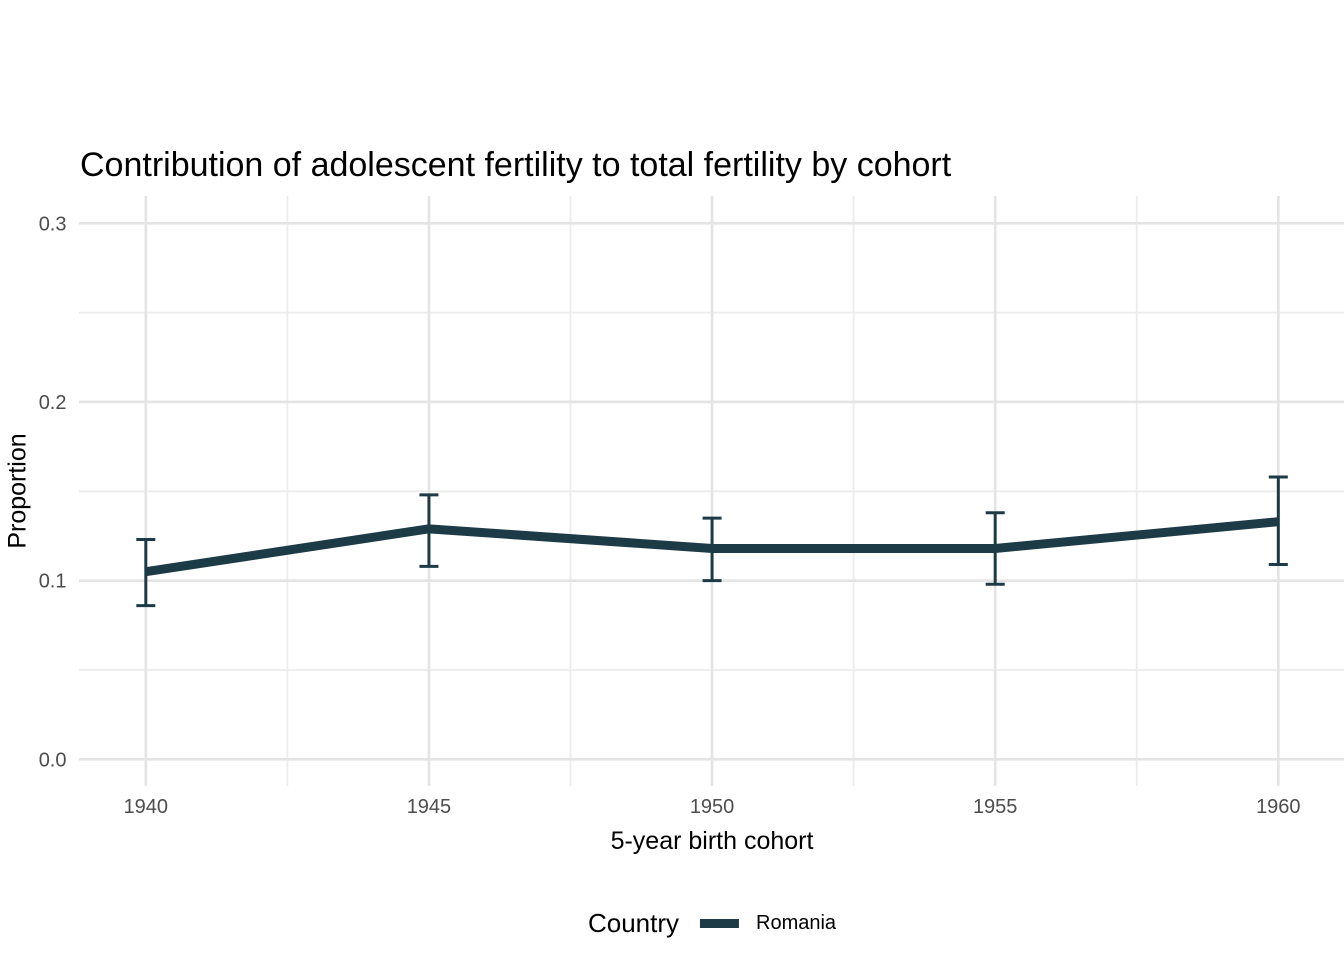 The image size is (1344, 960). I want to click on legend-label-romania: Romania, so click(796, 922).